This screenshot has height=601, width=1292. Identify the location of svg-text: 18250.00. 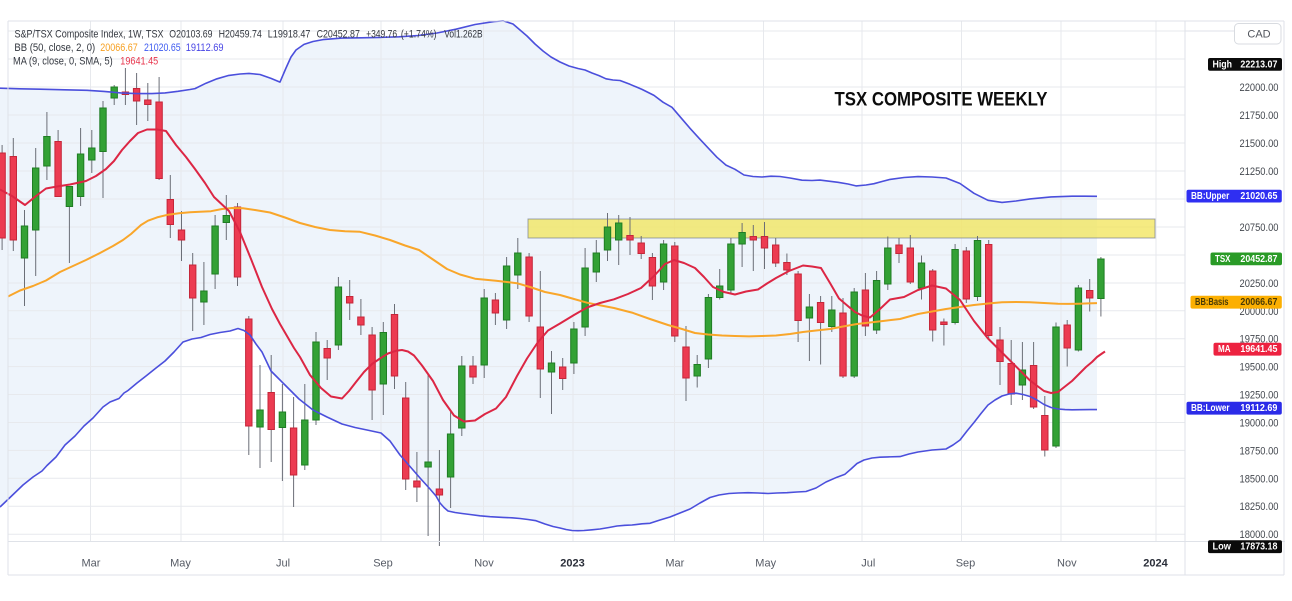
(1259, 507).